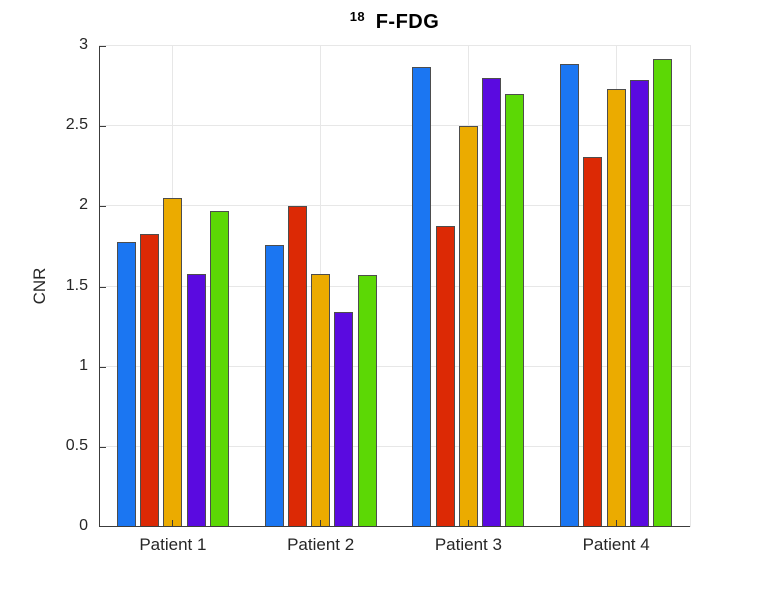 This screenshot has height=593, width=763. What do you see at coordinates (407, 22) in the screenshot?
I see `chart-title-text: F-FDG` at bounding box center [407, 22].